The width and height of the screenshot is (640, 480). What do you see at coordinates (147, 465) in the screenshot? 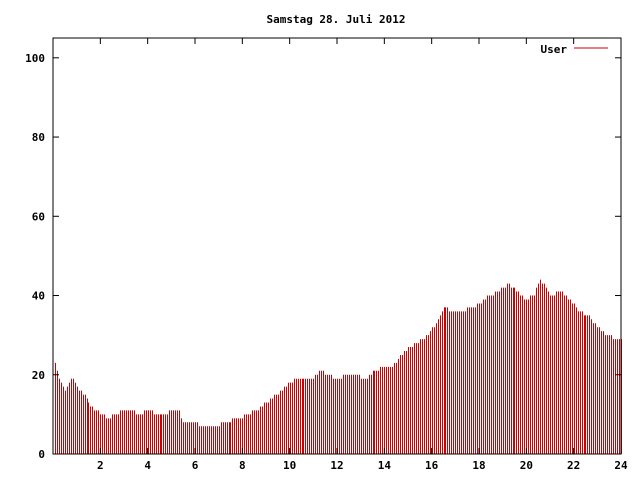
I see `x-tick-label: 4` at bounding box center [147, 465].